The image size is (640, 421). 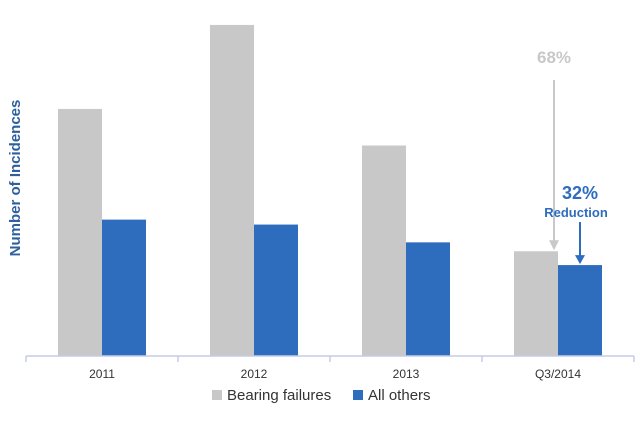 I want to click on bar-bearing-failures-2013, so click(x=384, y=250).